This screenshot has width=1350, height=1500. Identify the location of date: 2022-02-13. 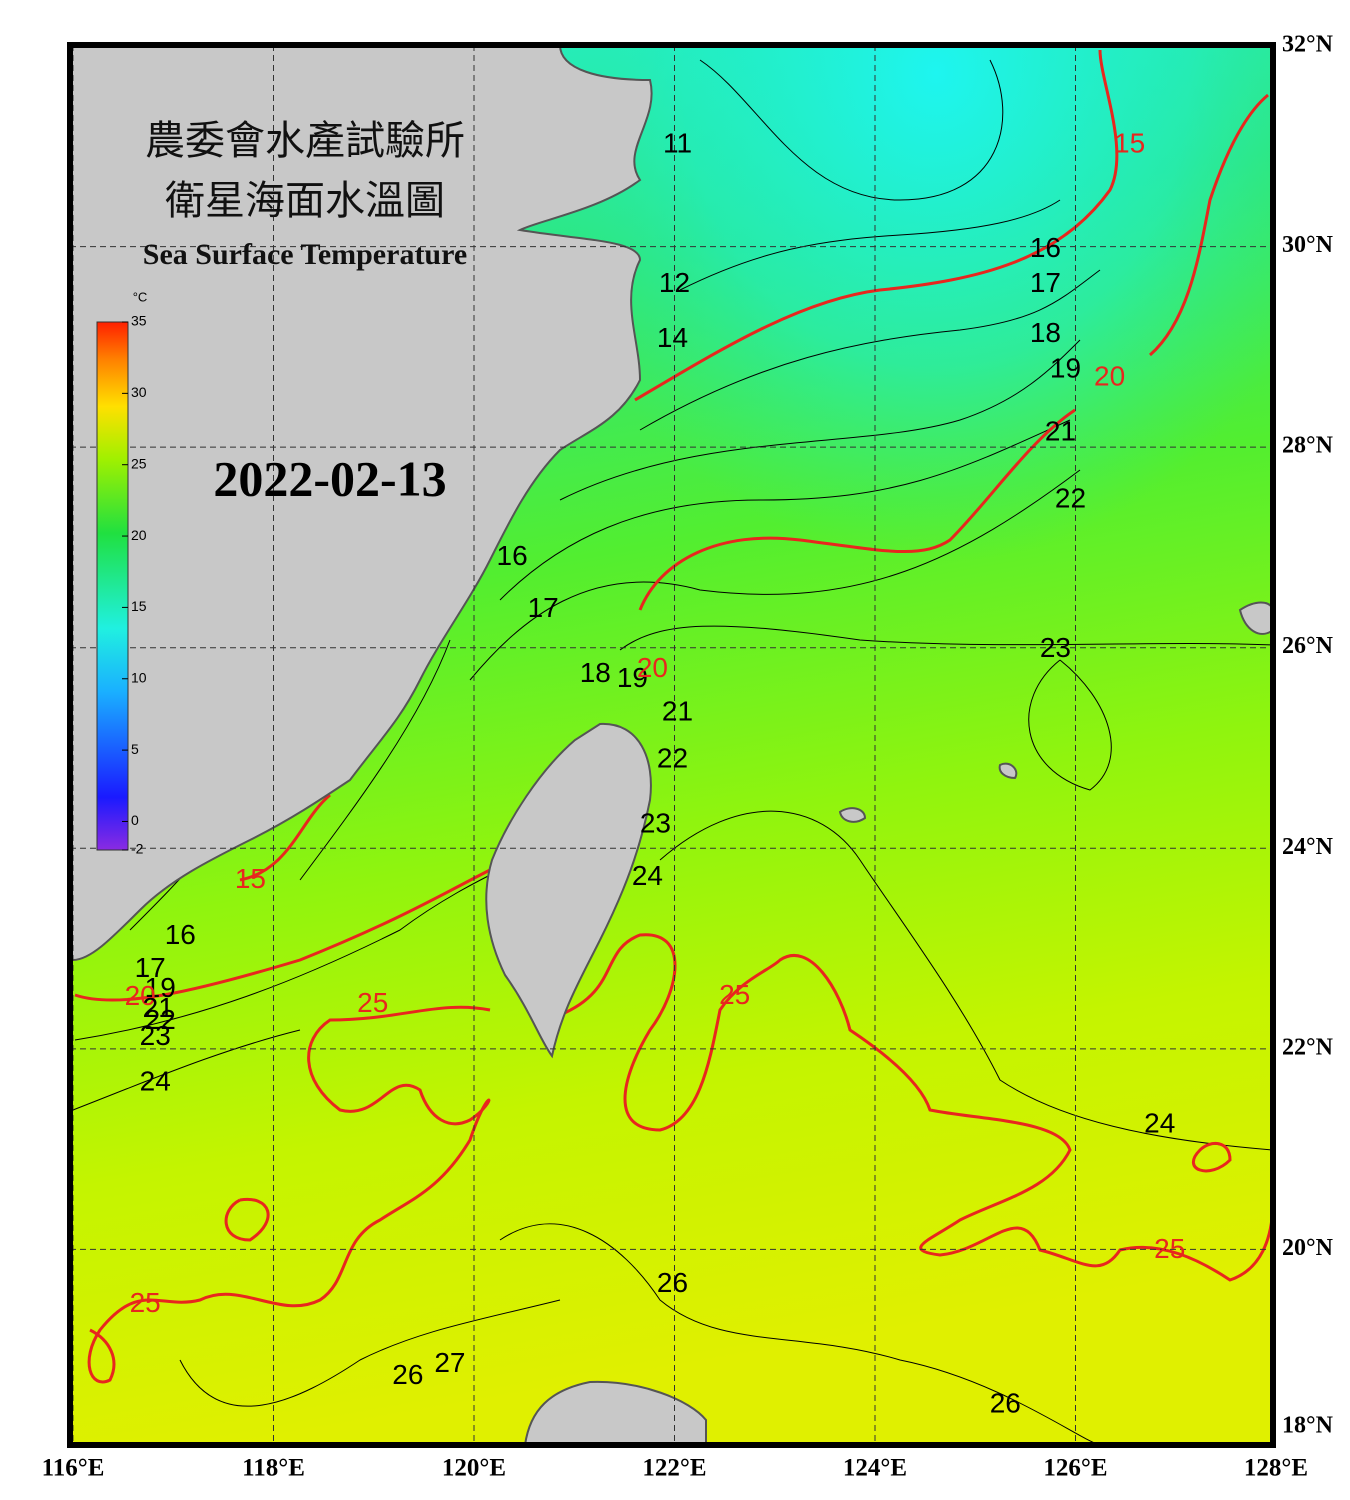
(329, 478).